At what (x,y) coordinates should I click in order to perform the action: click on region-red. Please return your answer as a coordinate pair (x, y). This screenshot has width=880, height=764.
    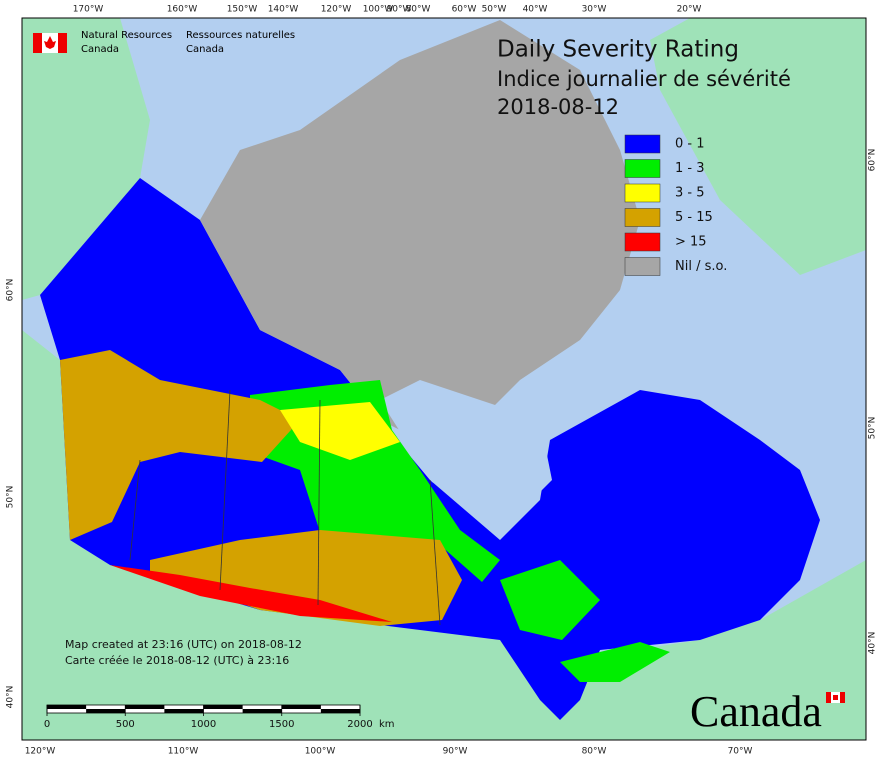
    Looking at the image, I should click on (251, 593).